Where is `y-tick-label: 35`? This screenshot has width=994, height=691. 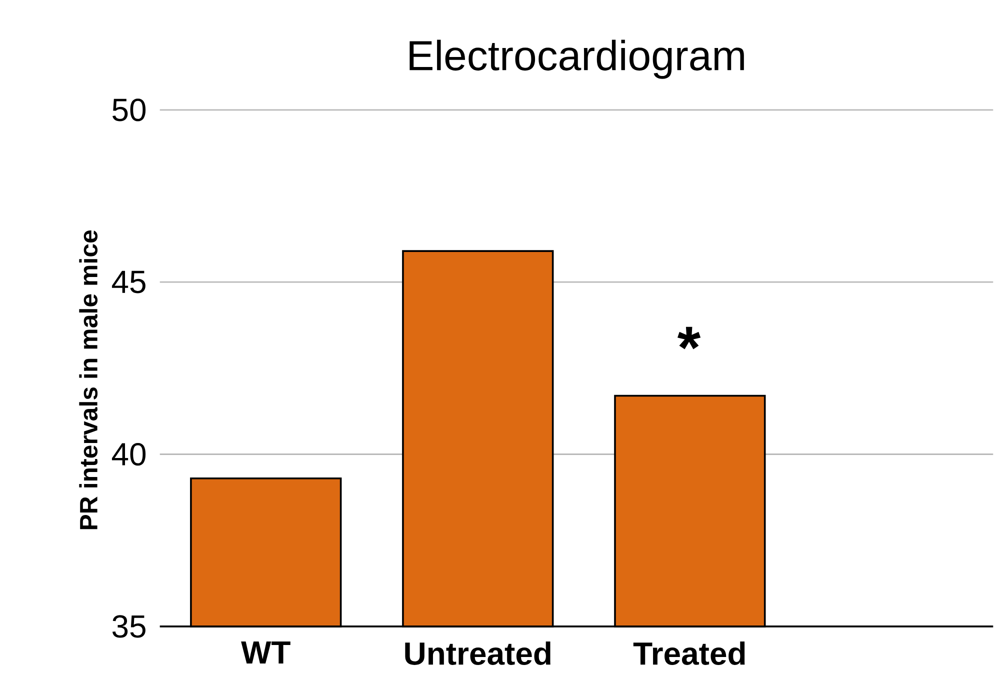 y-tick-label: 35 is located at coordinates (129, 626).